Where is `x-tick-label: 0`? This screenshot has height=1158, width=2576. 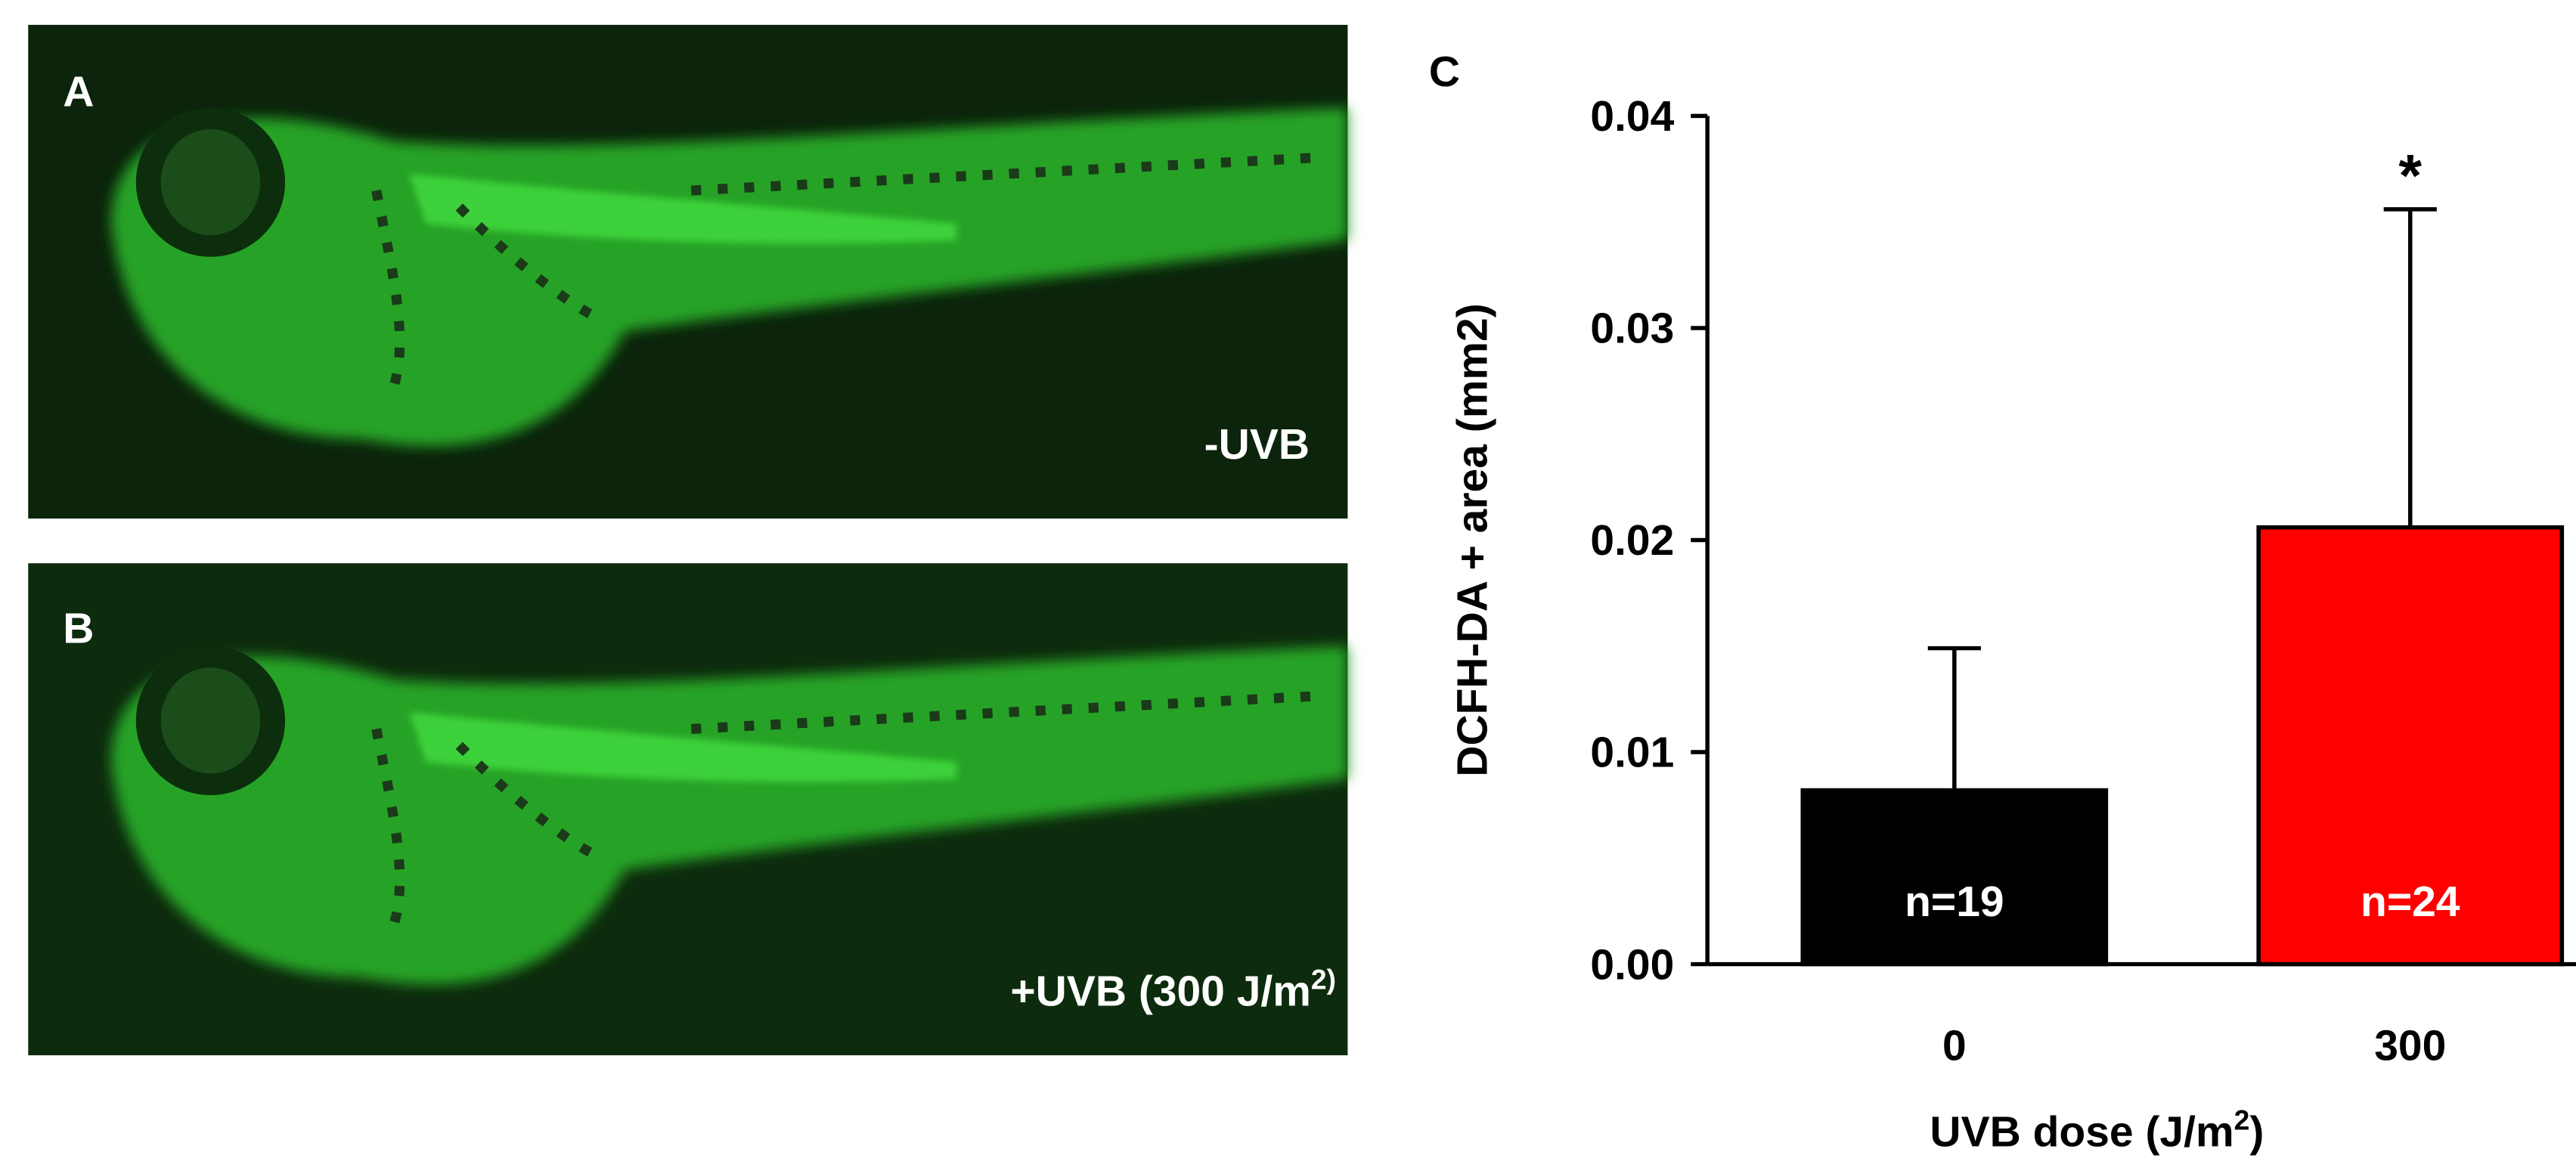
x-tick-label: 0 is located at coordinates (1954, 1046).